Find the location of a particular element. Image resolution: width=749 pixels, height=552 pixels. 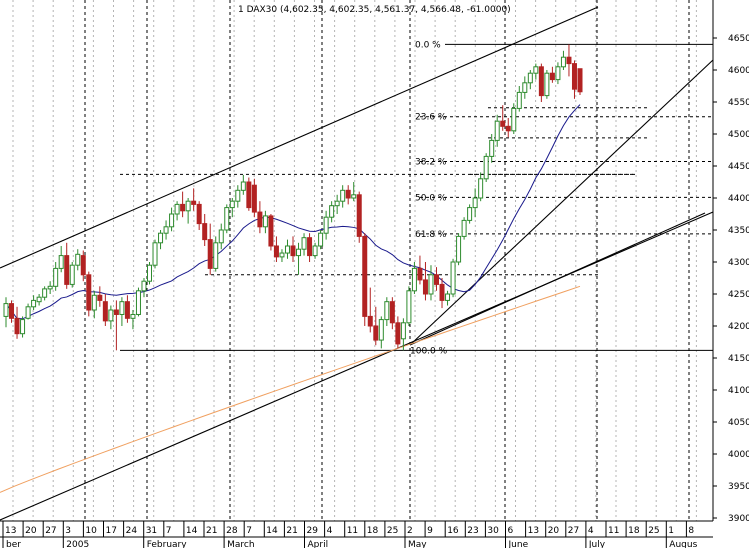

y-tick-label: 4100 is located at coordinates (738, 391).